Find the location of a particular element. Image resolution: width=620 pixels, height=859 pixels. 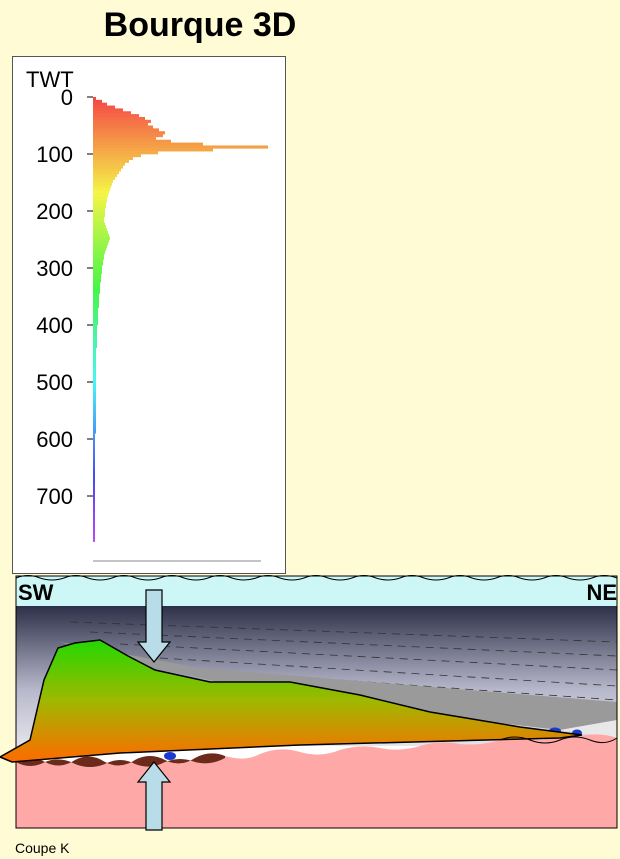

sw-label: SW is located at coordinates (36, 592).